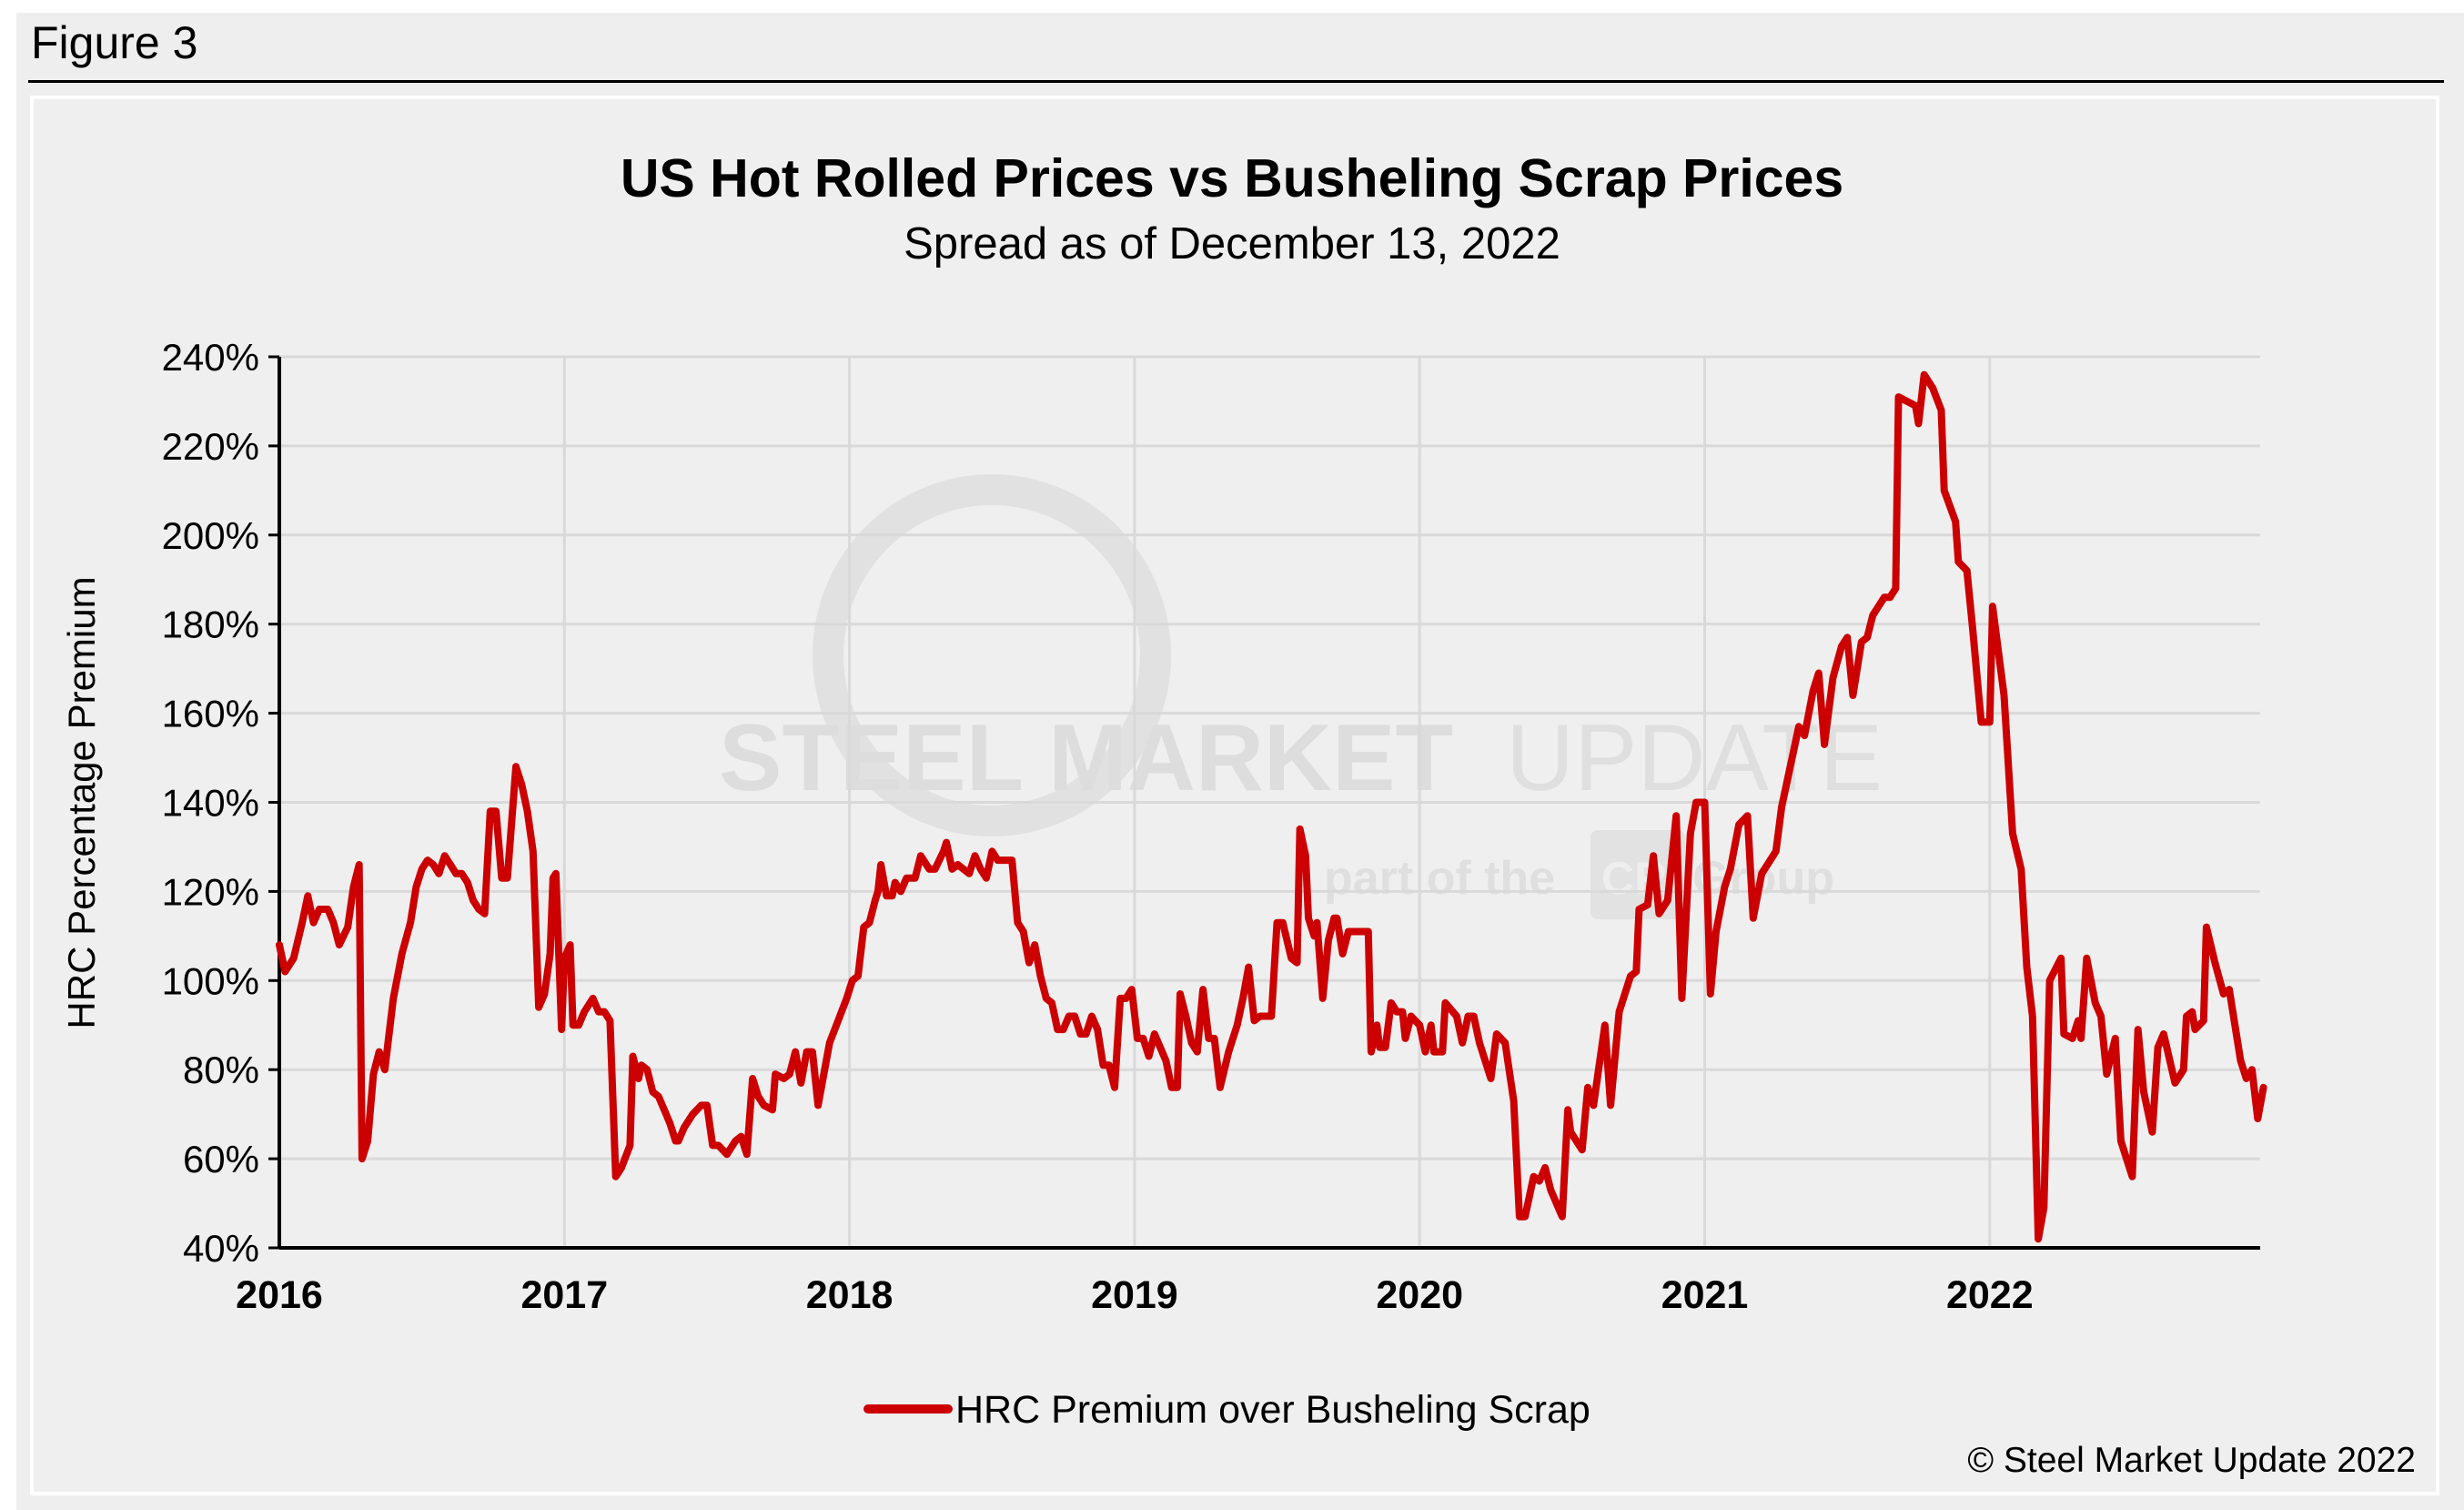 The height and width of the screenshot is (1510, 2464). Describe the element at coordinates (1134, 1295) in the screenshot. I see `x-tick-label: 2019` at that location.